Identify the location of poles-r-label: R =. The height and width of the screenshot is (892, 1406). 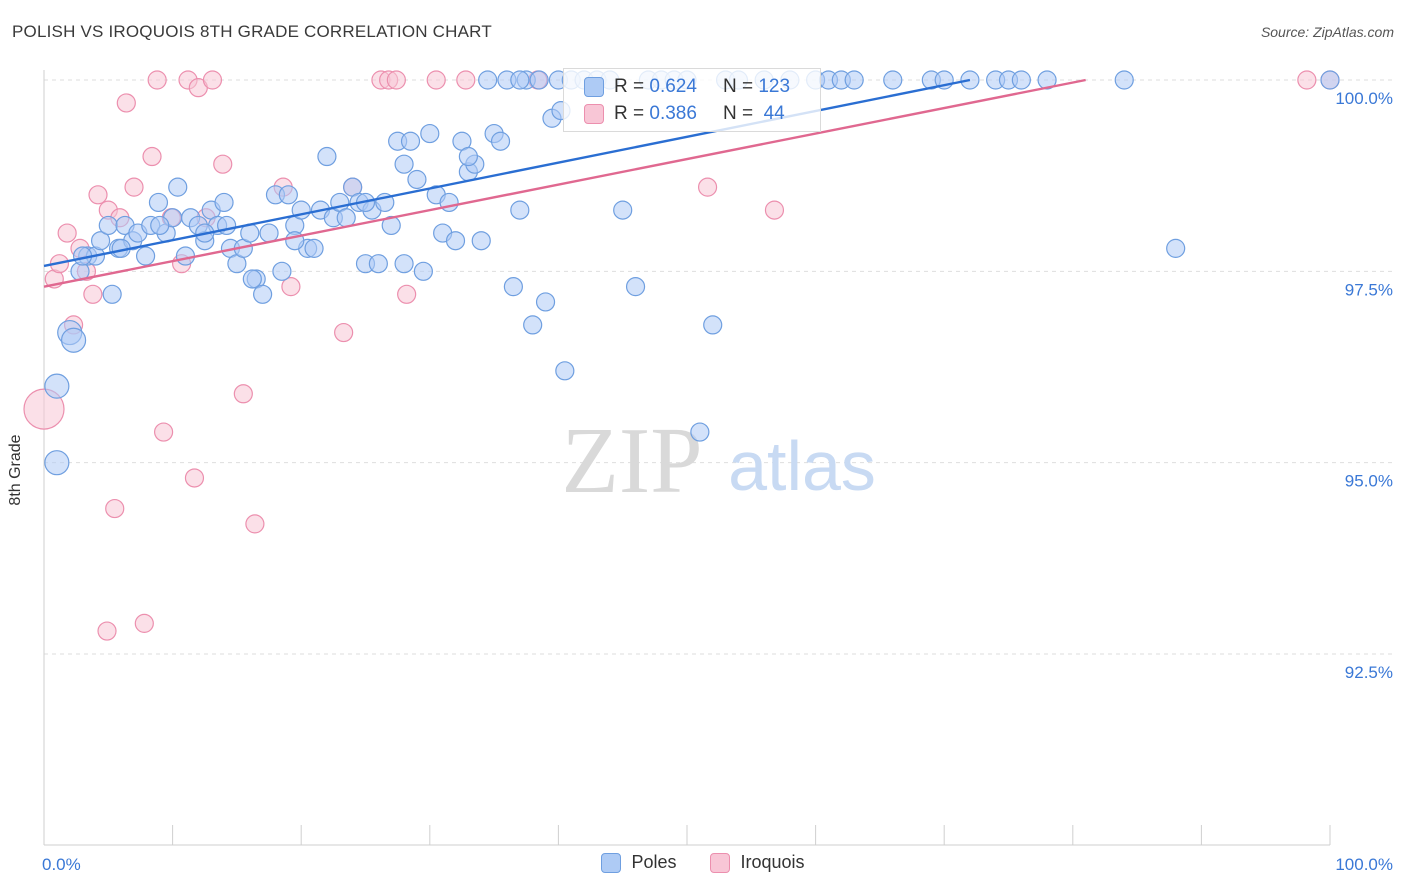
(629, 86).